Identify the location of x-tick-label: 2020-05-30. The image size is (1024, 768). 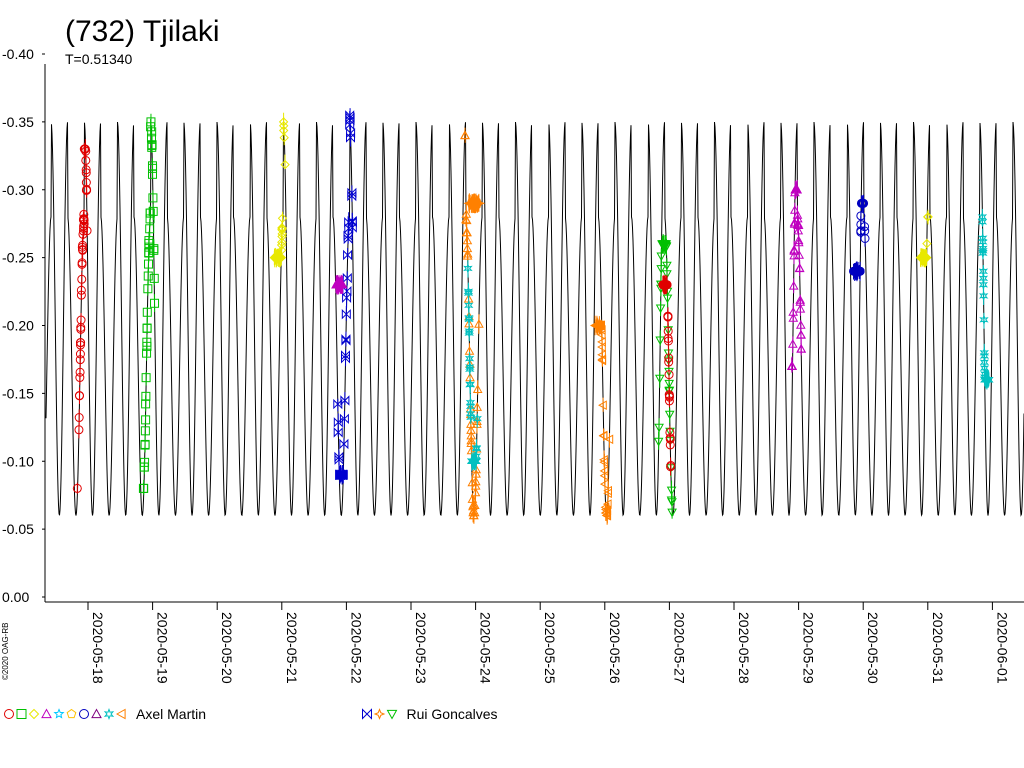
(873, 648).